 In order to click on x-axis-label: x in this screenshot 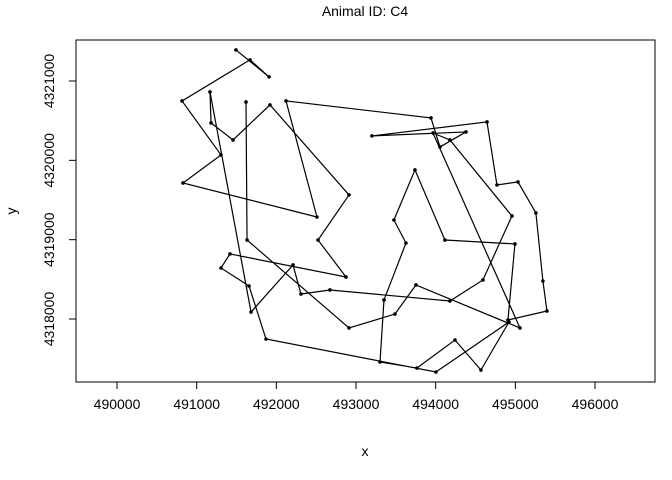, I will do `click(365, 451)`.